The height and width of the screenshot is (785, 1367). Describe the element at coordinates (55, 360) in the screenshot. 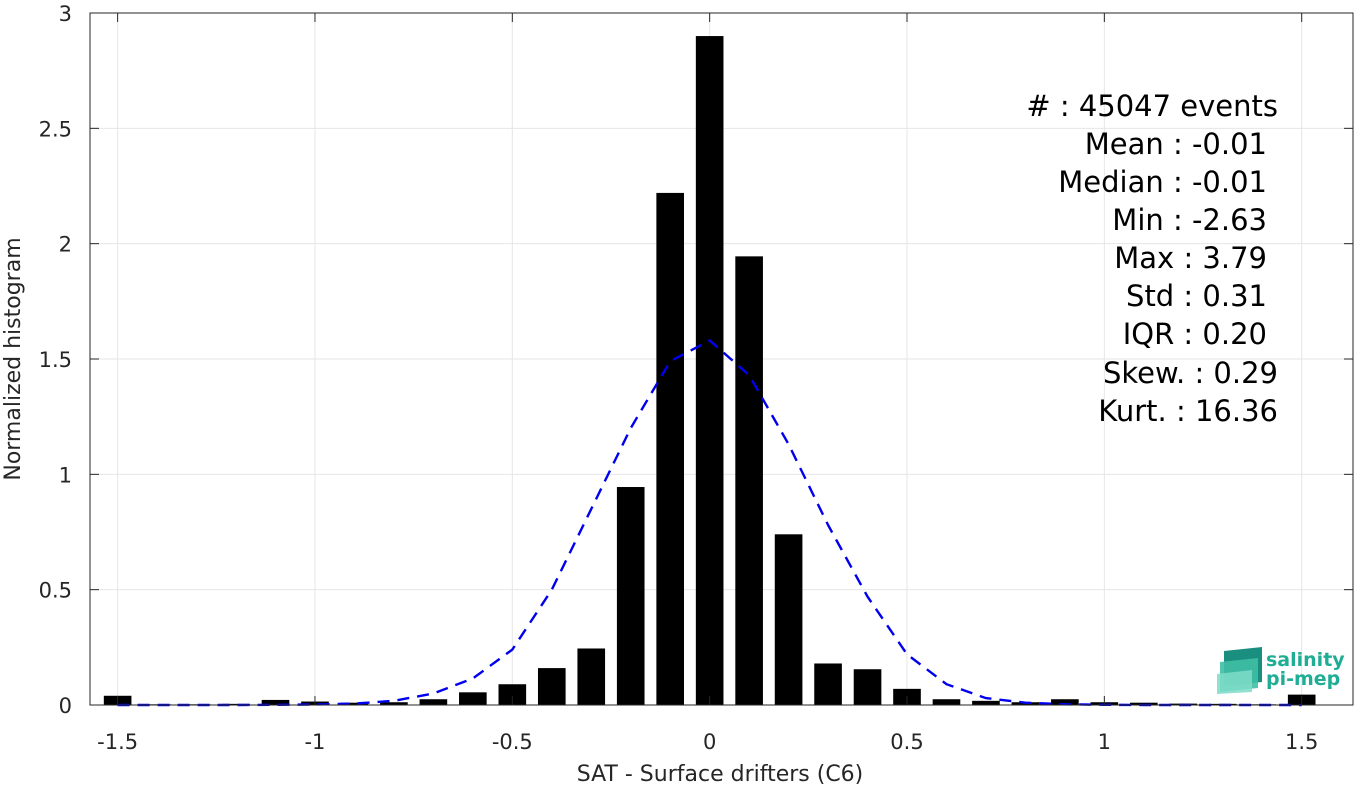

I see `y-tick-label: 1.5` at that location.